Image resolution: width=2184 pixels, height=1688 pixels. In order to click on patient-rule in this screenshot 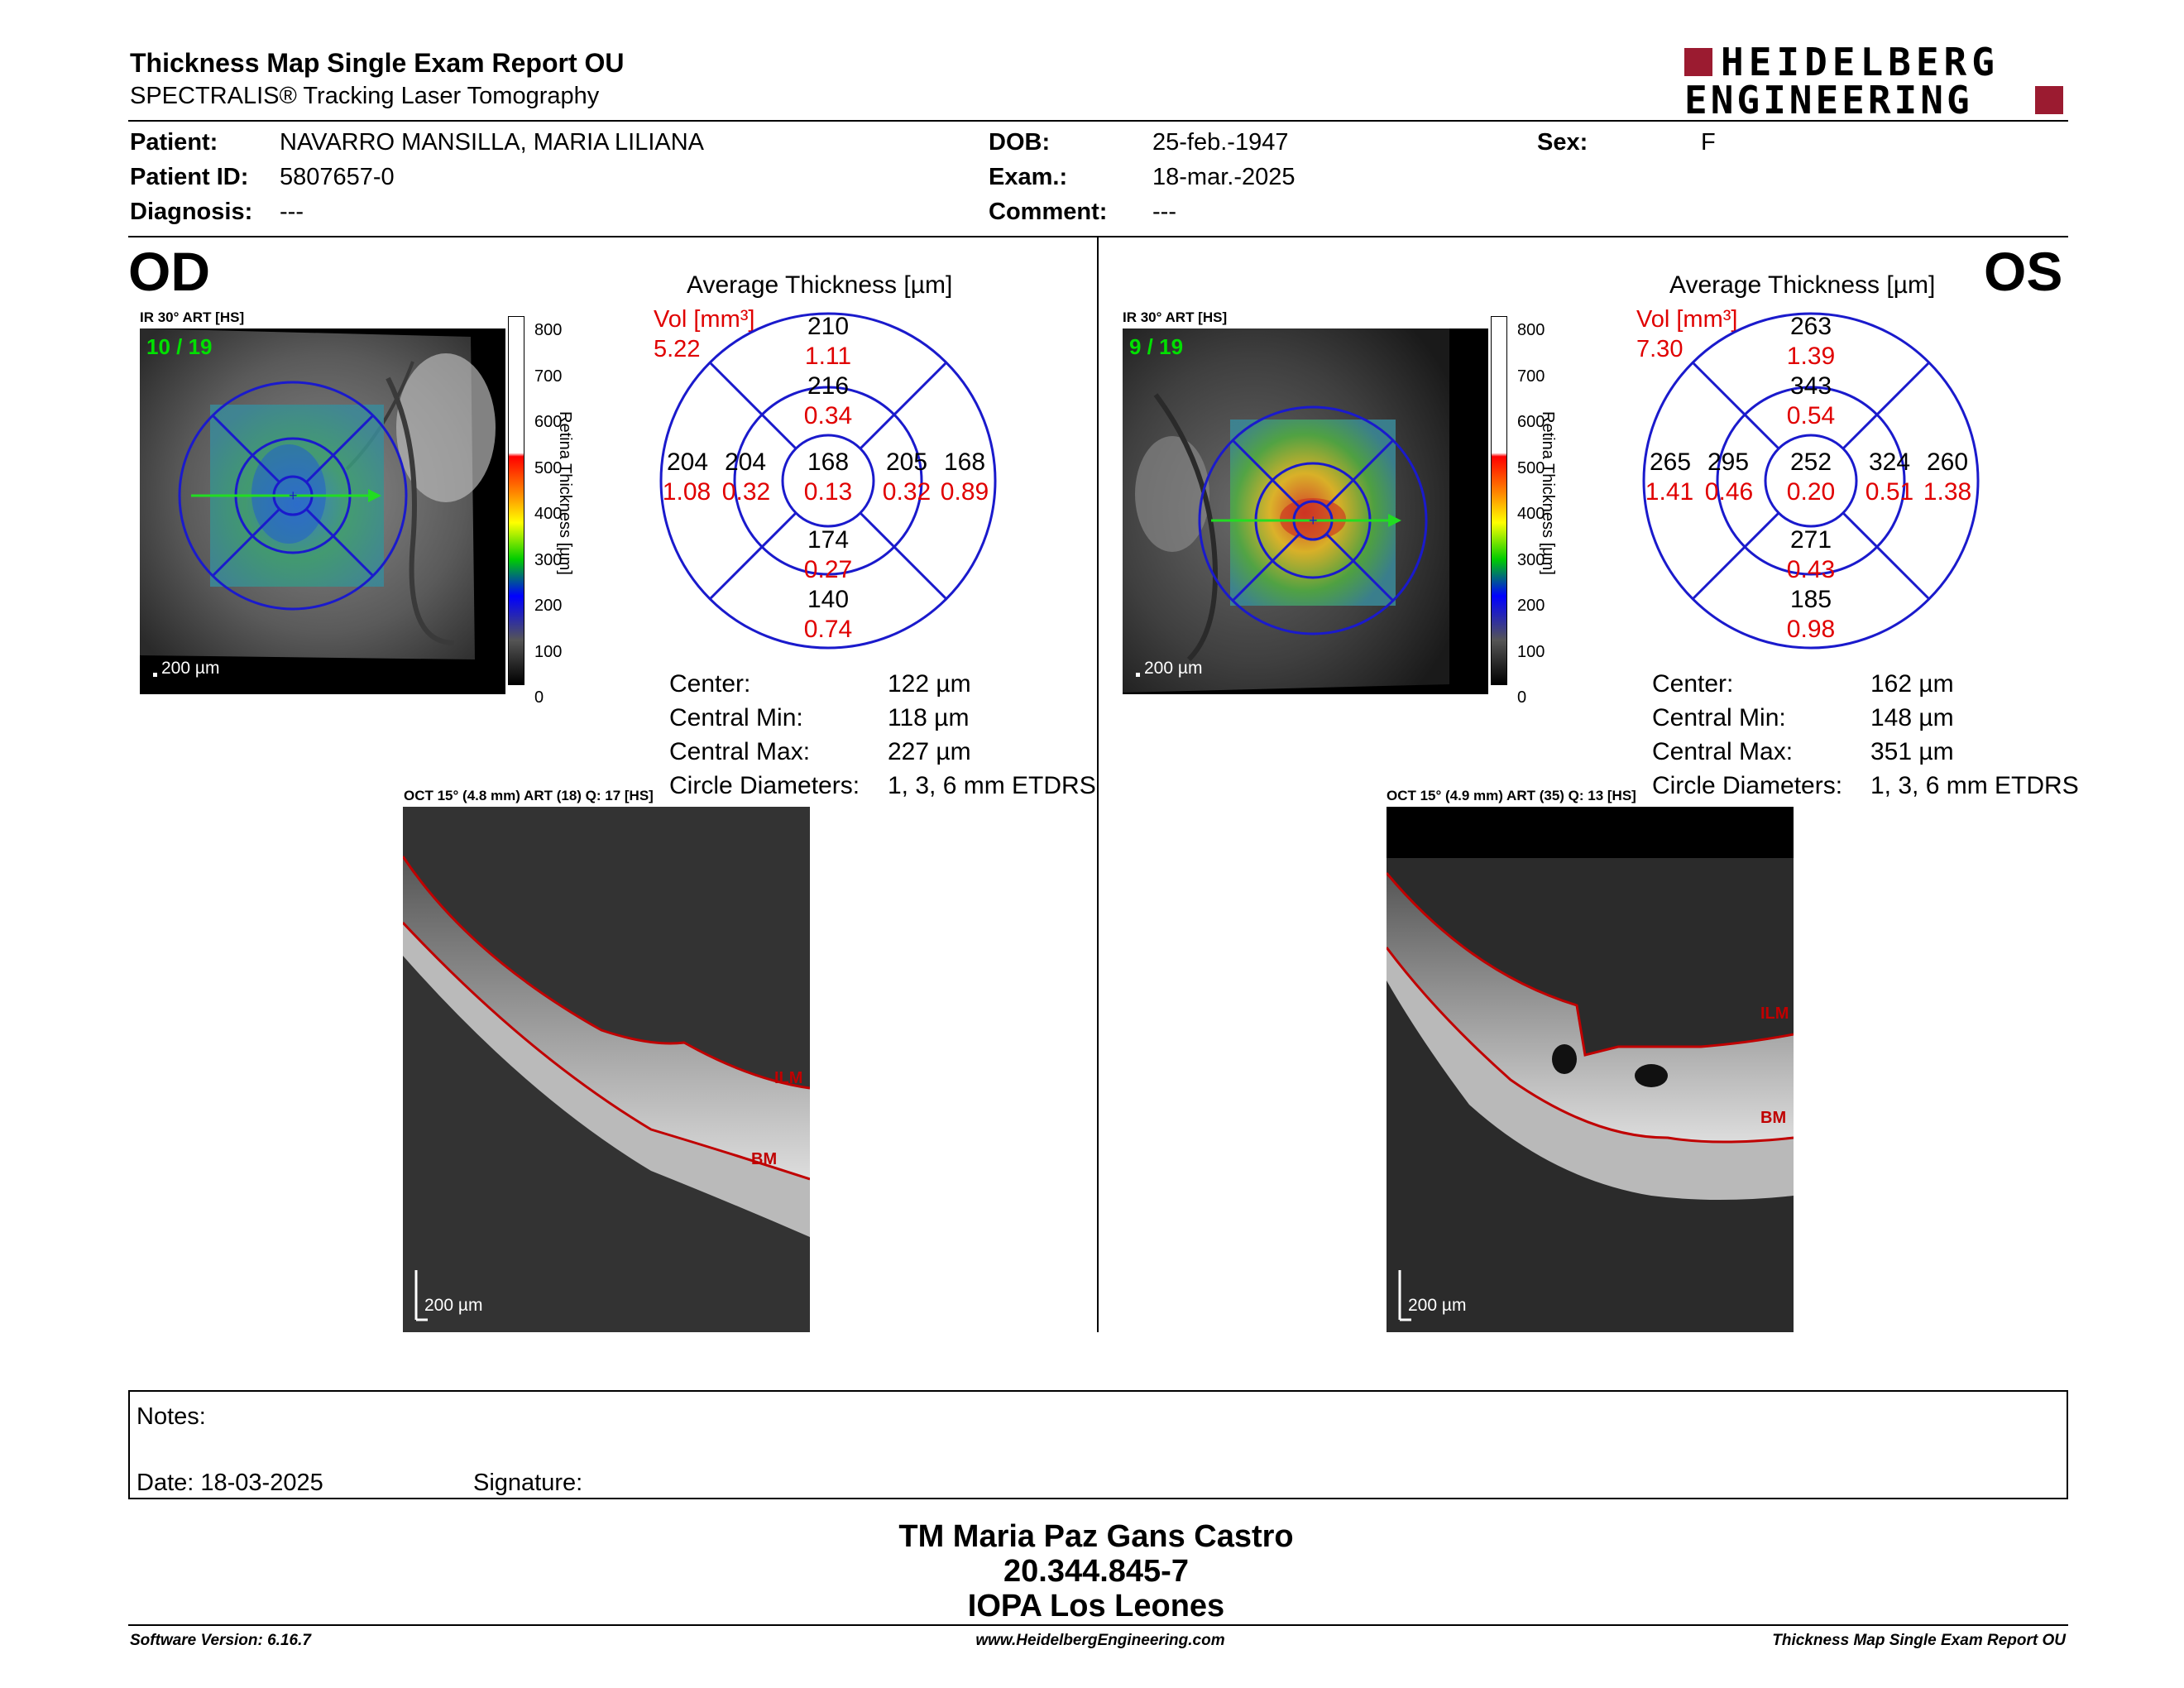, I will do `click(1098, 236)`.